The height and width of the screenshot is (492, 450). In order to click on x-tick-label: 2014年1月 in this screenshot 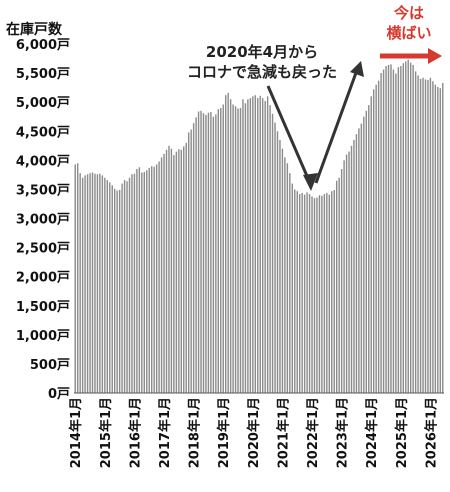, I will do `click(76, 432)`.